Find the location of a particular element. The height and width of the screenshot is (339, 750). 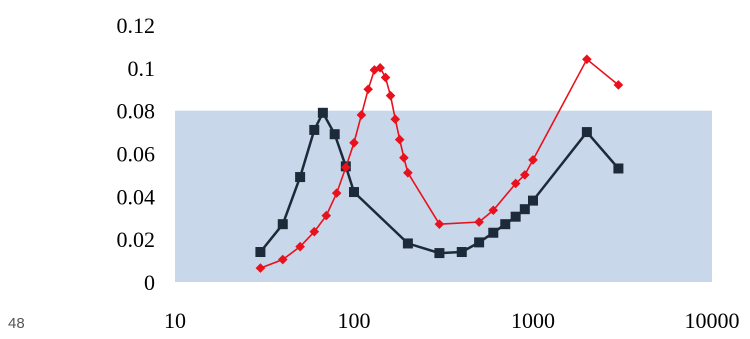

x-tick-label: 10 is located at coordinates (175, 320).